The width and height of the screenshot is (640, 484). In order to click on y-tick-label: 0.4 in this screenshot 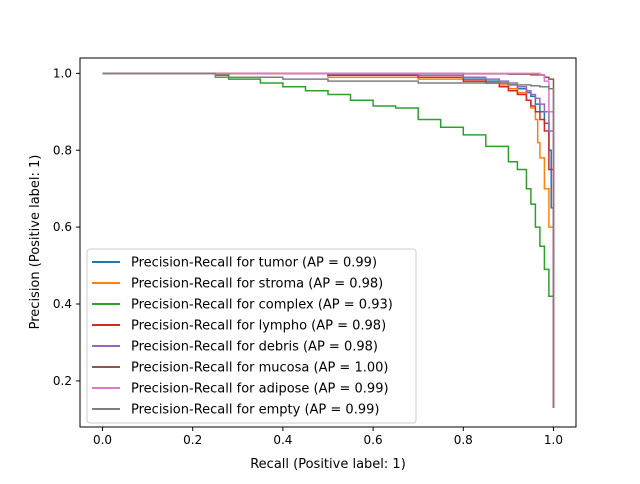, I will do `click(62, 304)`.